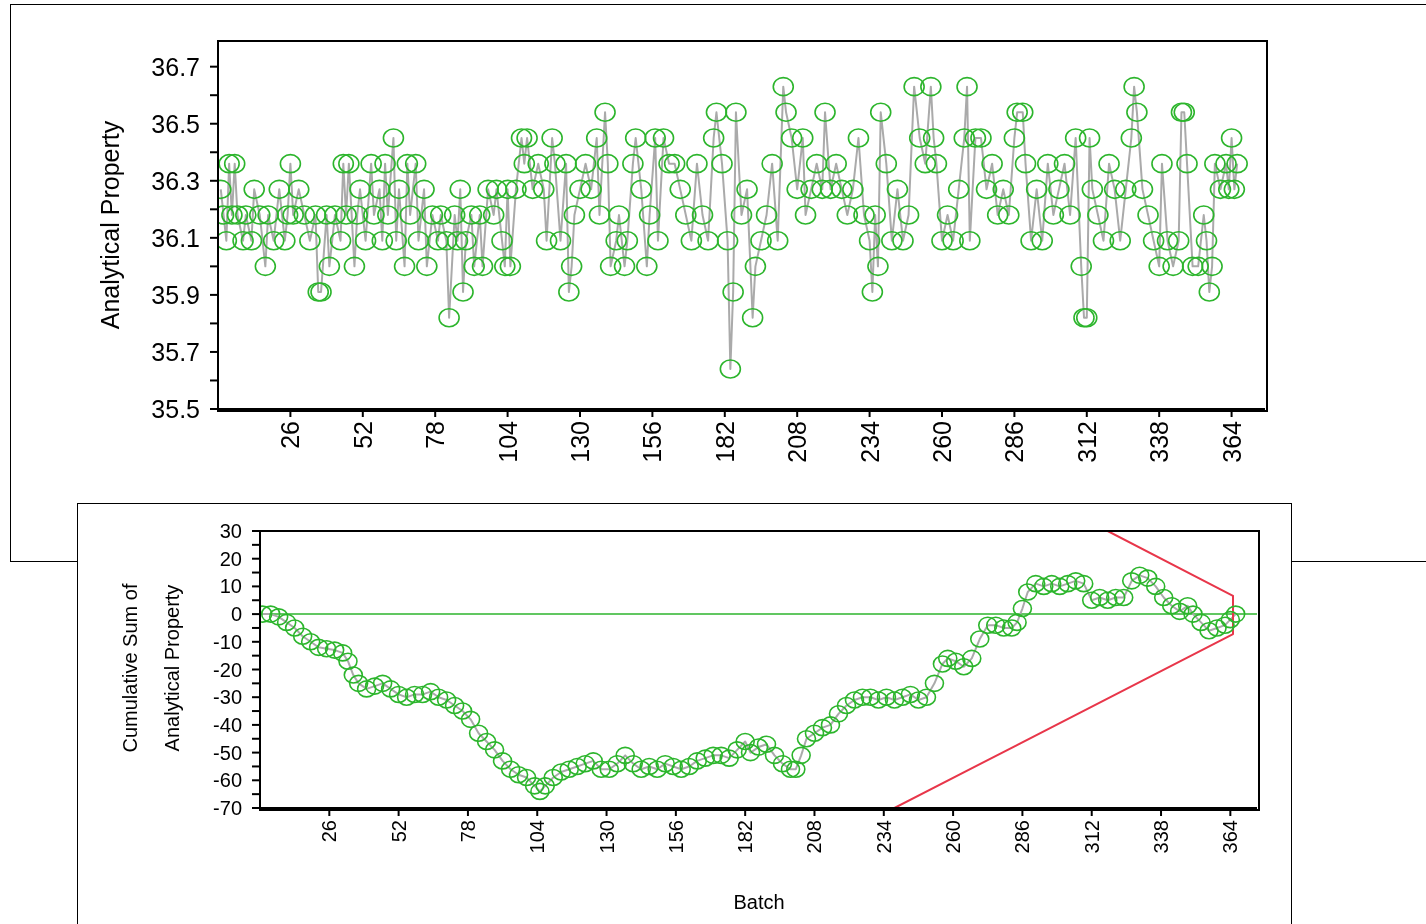  What do you see at coordinates (175, 66) in the screenshot?
I see `y-tick-label: 36.7` at bounding box center [175, 66].